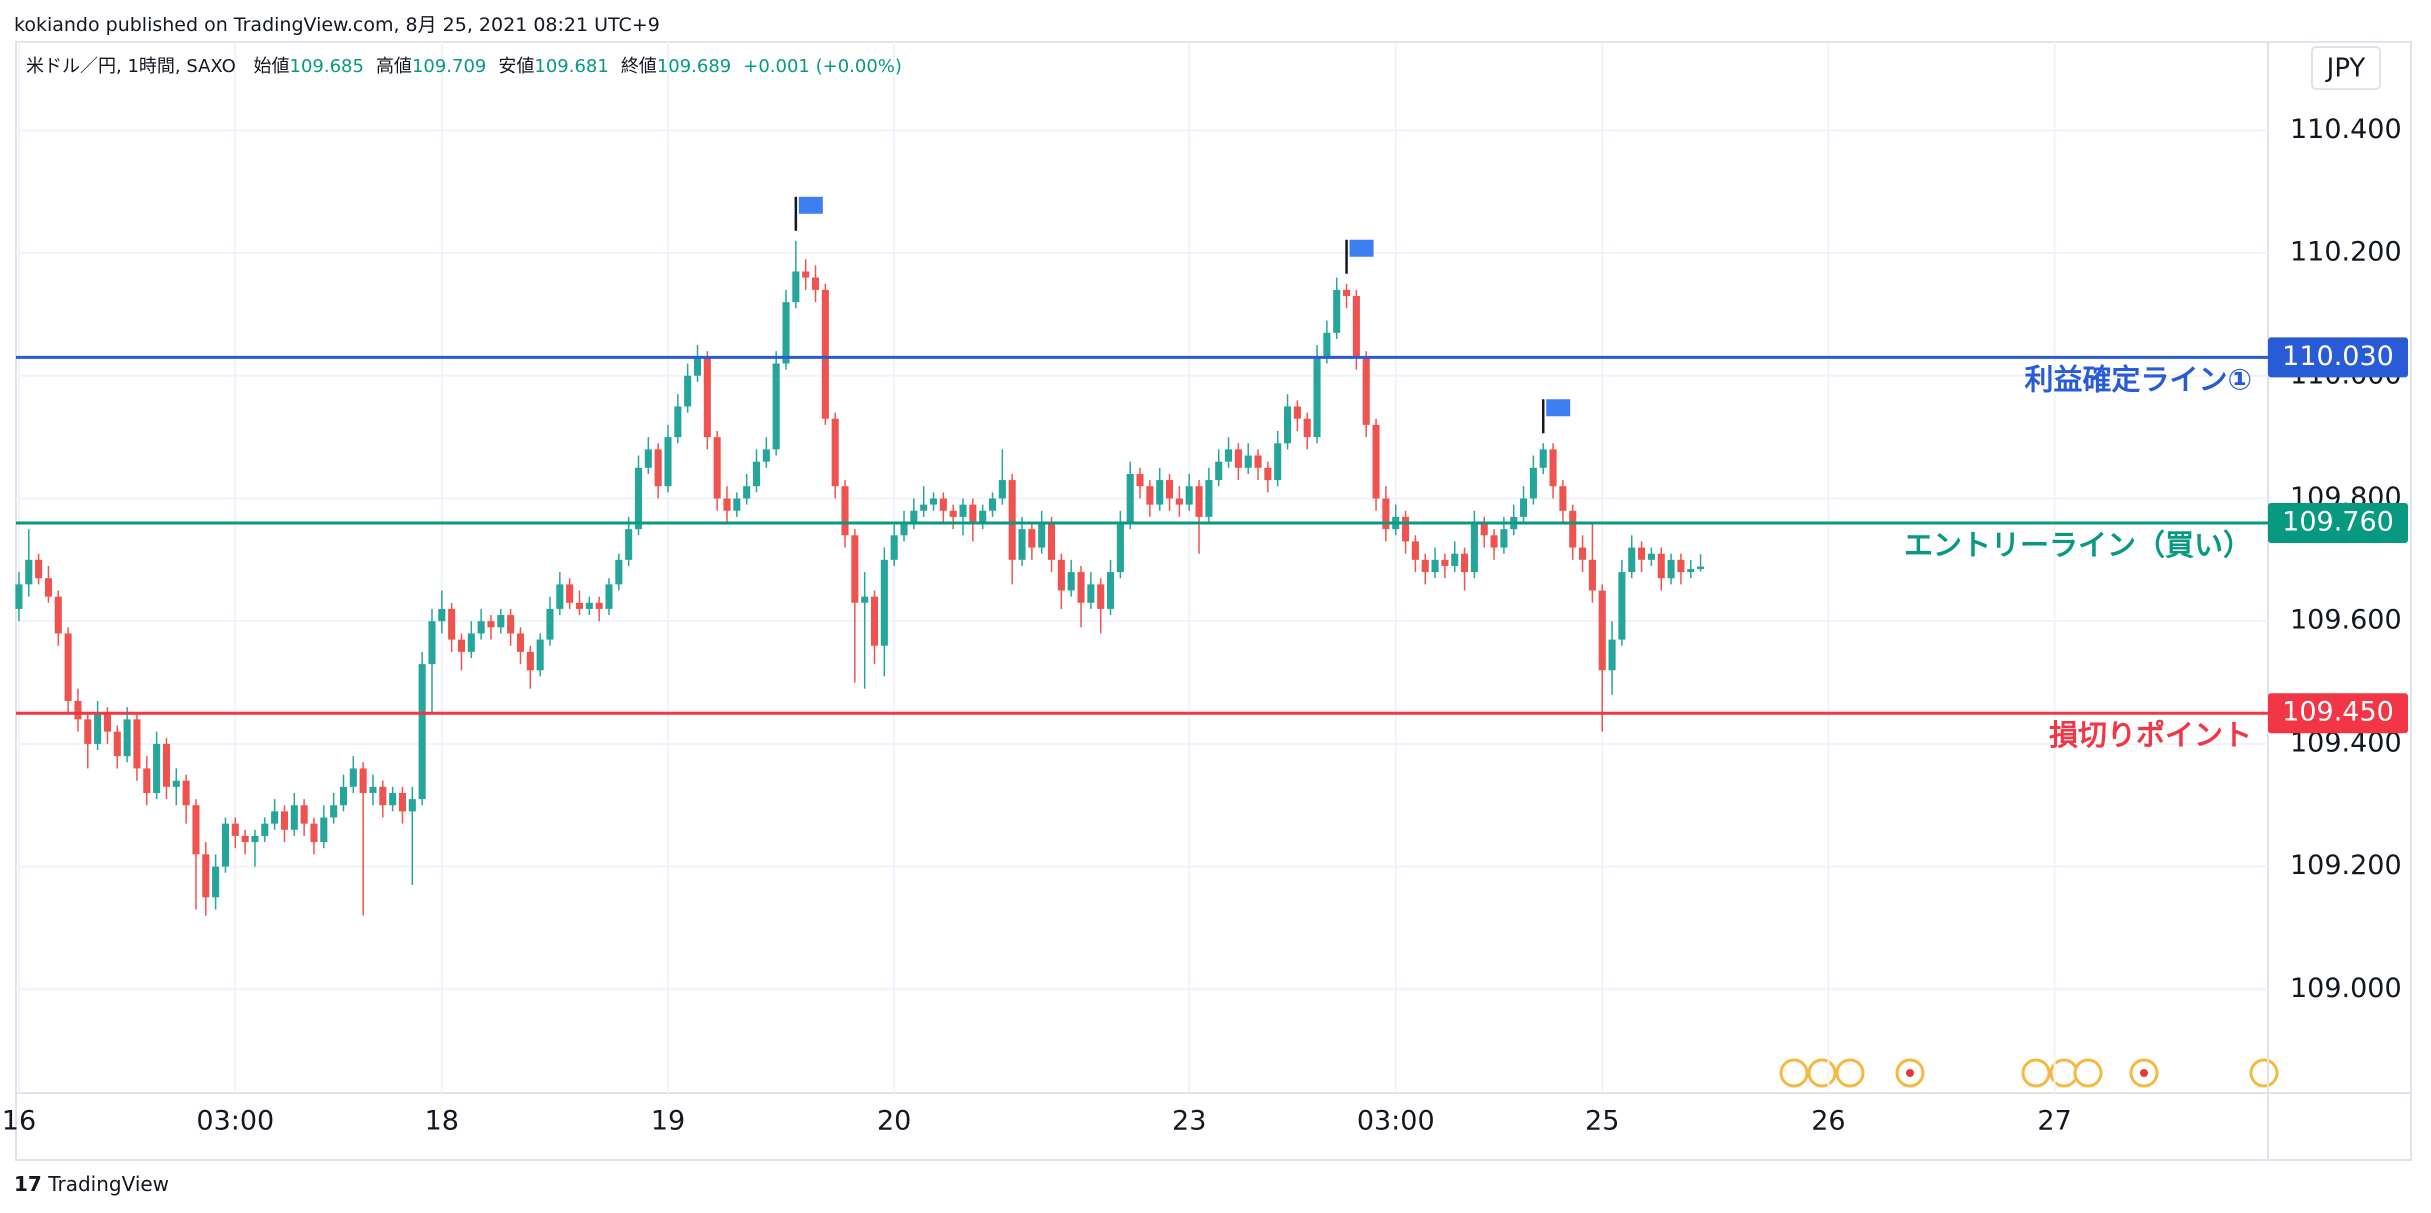 The height and width of the screenshot is (1213, 2431). What do you see at coordinates (271, 66) in the screenshot?
I see `legend-label: 始値` at bounding box center [271, 66].